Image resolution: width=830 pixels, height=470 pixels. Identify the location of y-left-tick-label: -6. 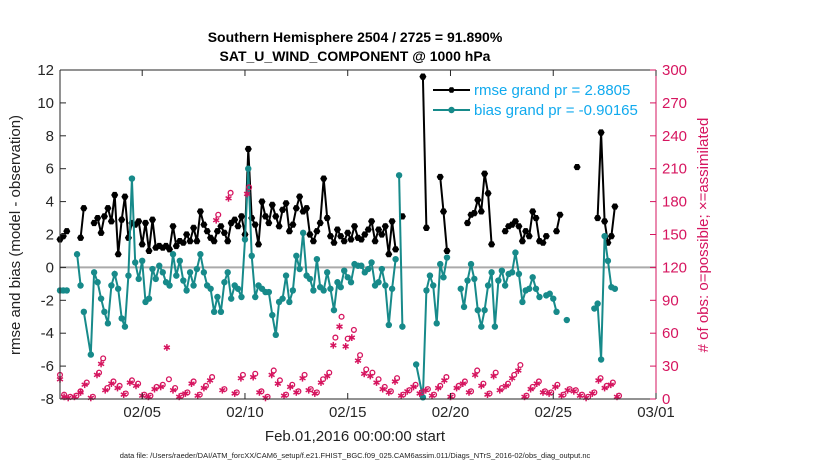
(47, 366).